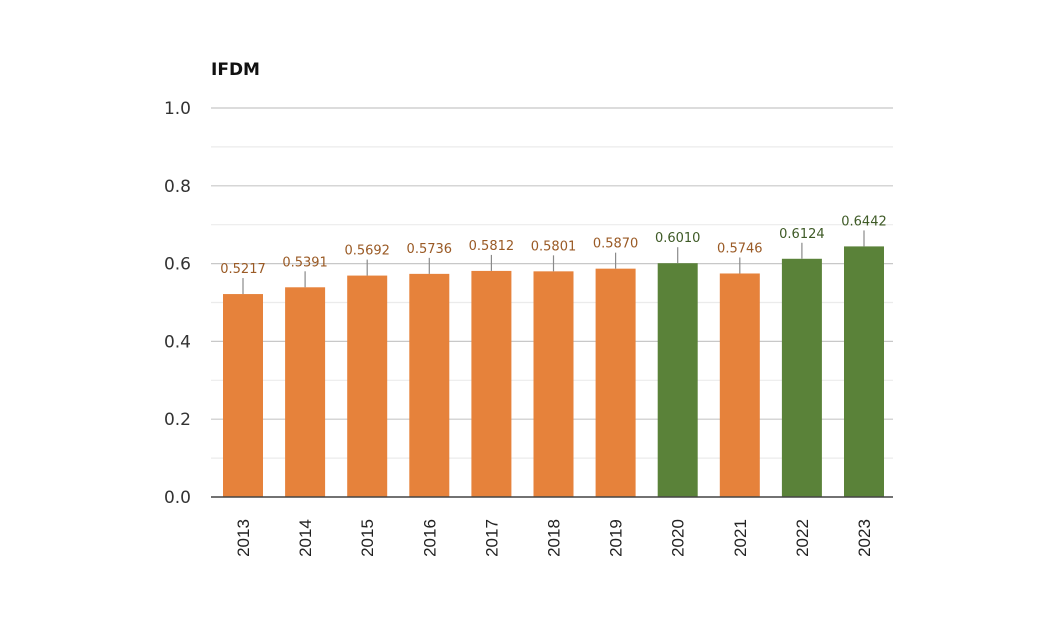  I want to click on bar-2016, so click(429, 385).